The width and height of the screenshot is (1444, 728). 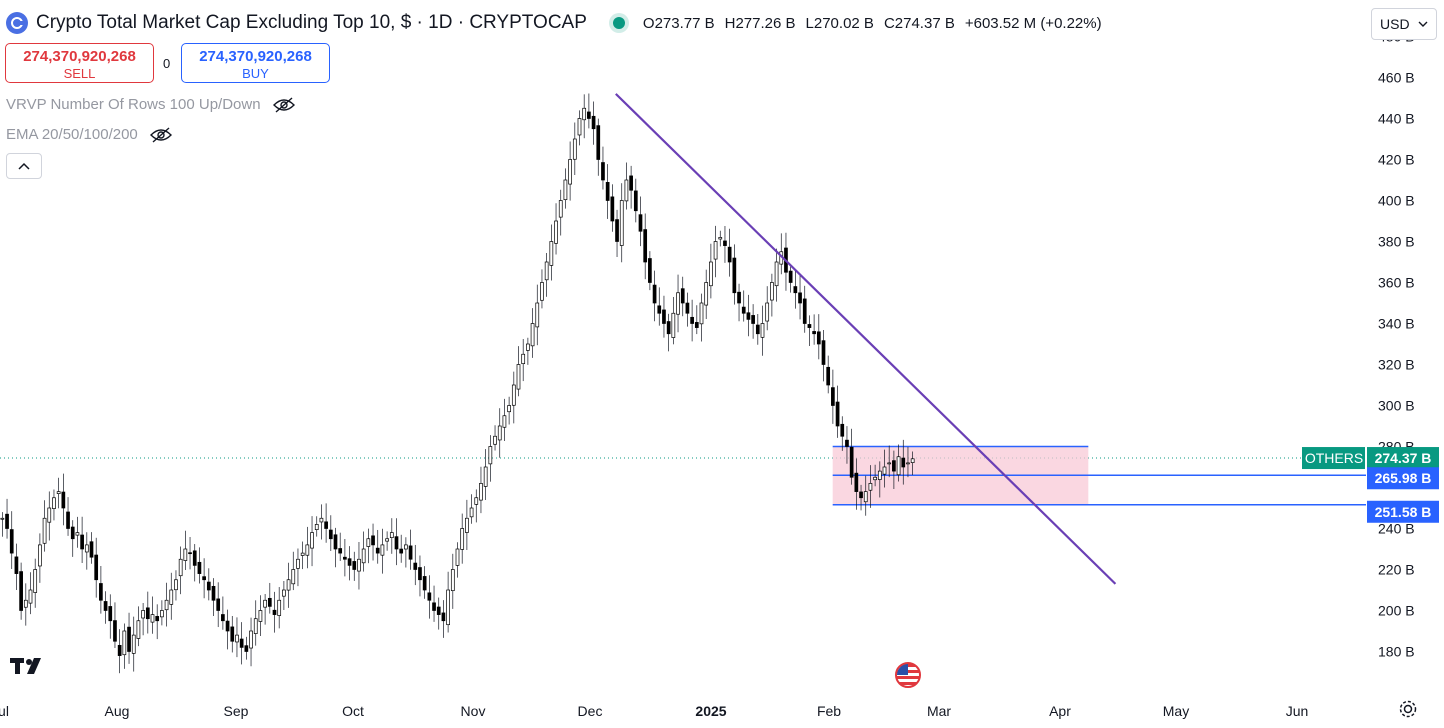 I want to click on time-tick-label: Mar, so click(x=939, y=711).